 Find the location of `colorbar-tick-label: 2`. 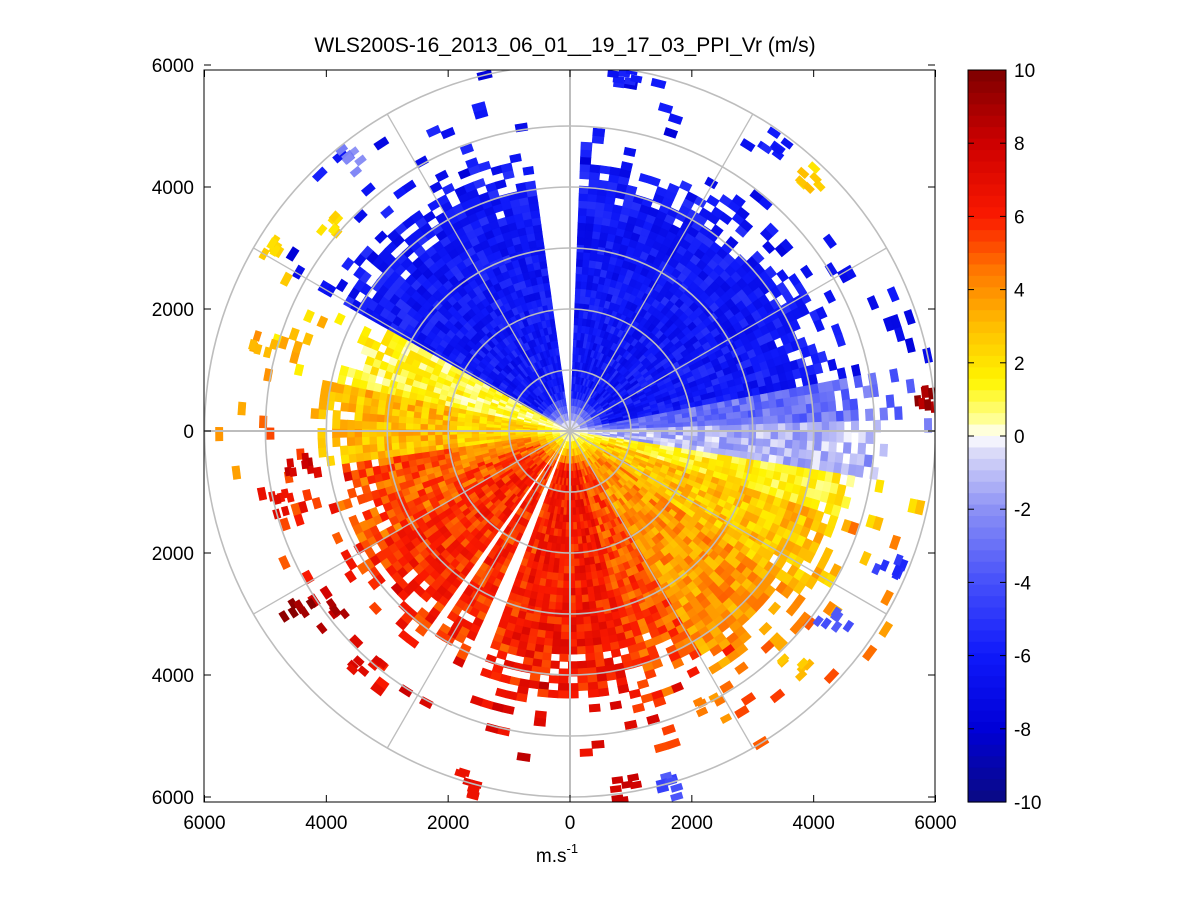

colorbar-tick-label: 2 is located at coordinates (1019, 364).